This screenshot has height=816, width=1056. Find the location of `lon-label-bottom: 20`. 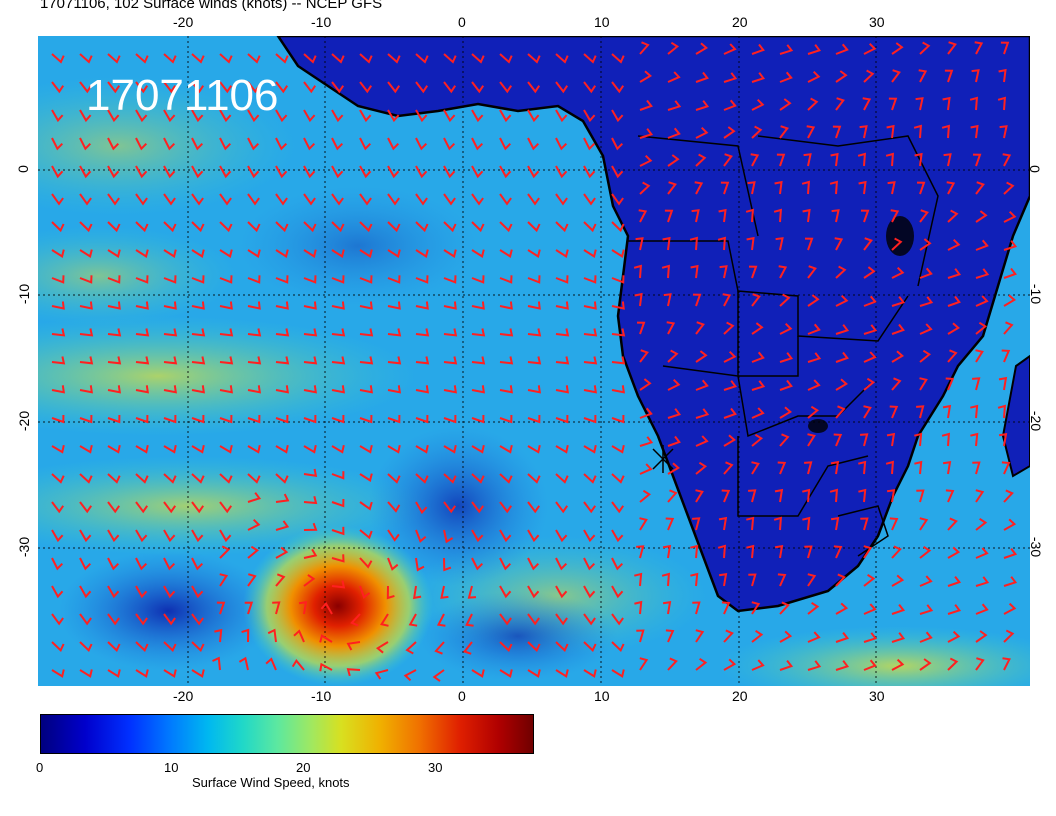

lon-label-bottom: 20 is located at coordinates (740, 696).